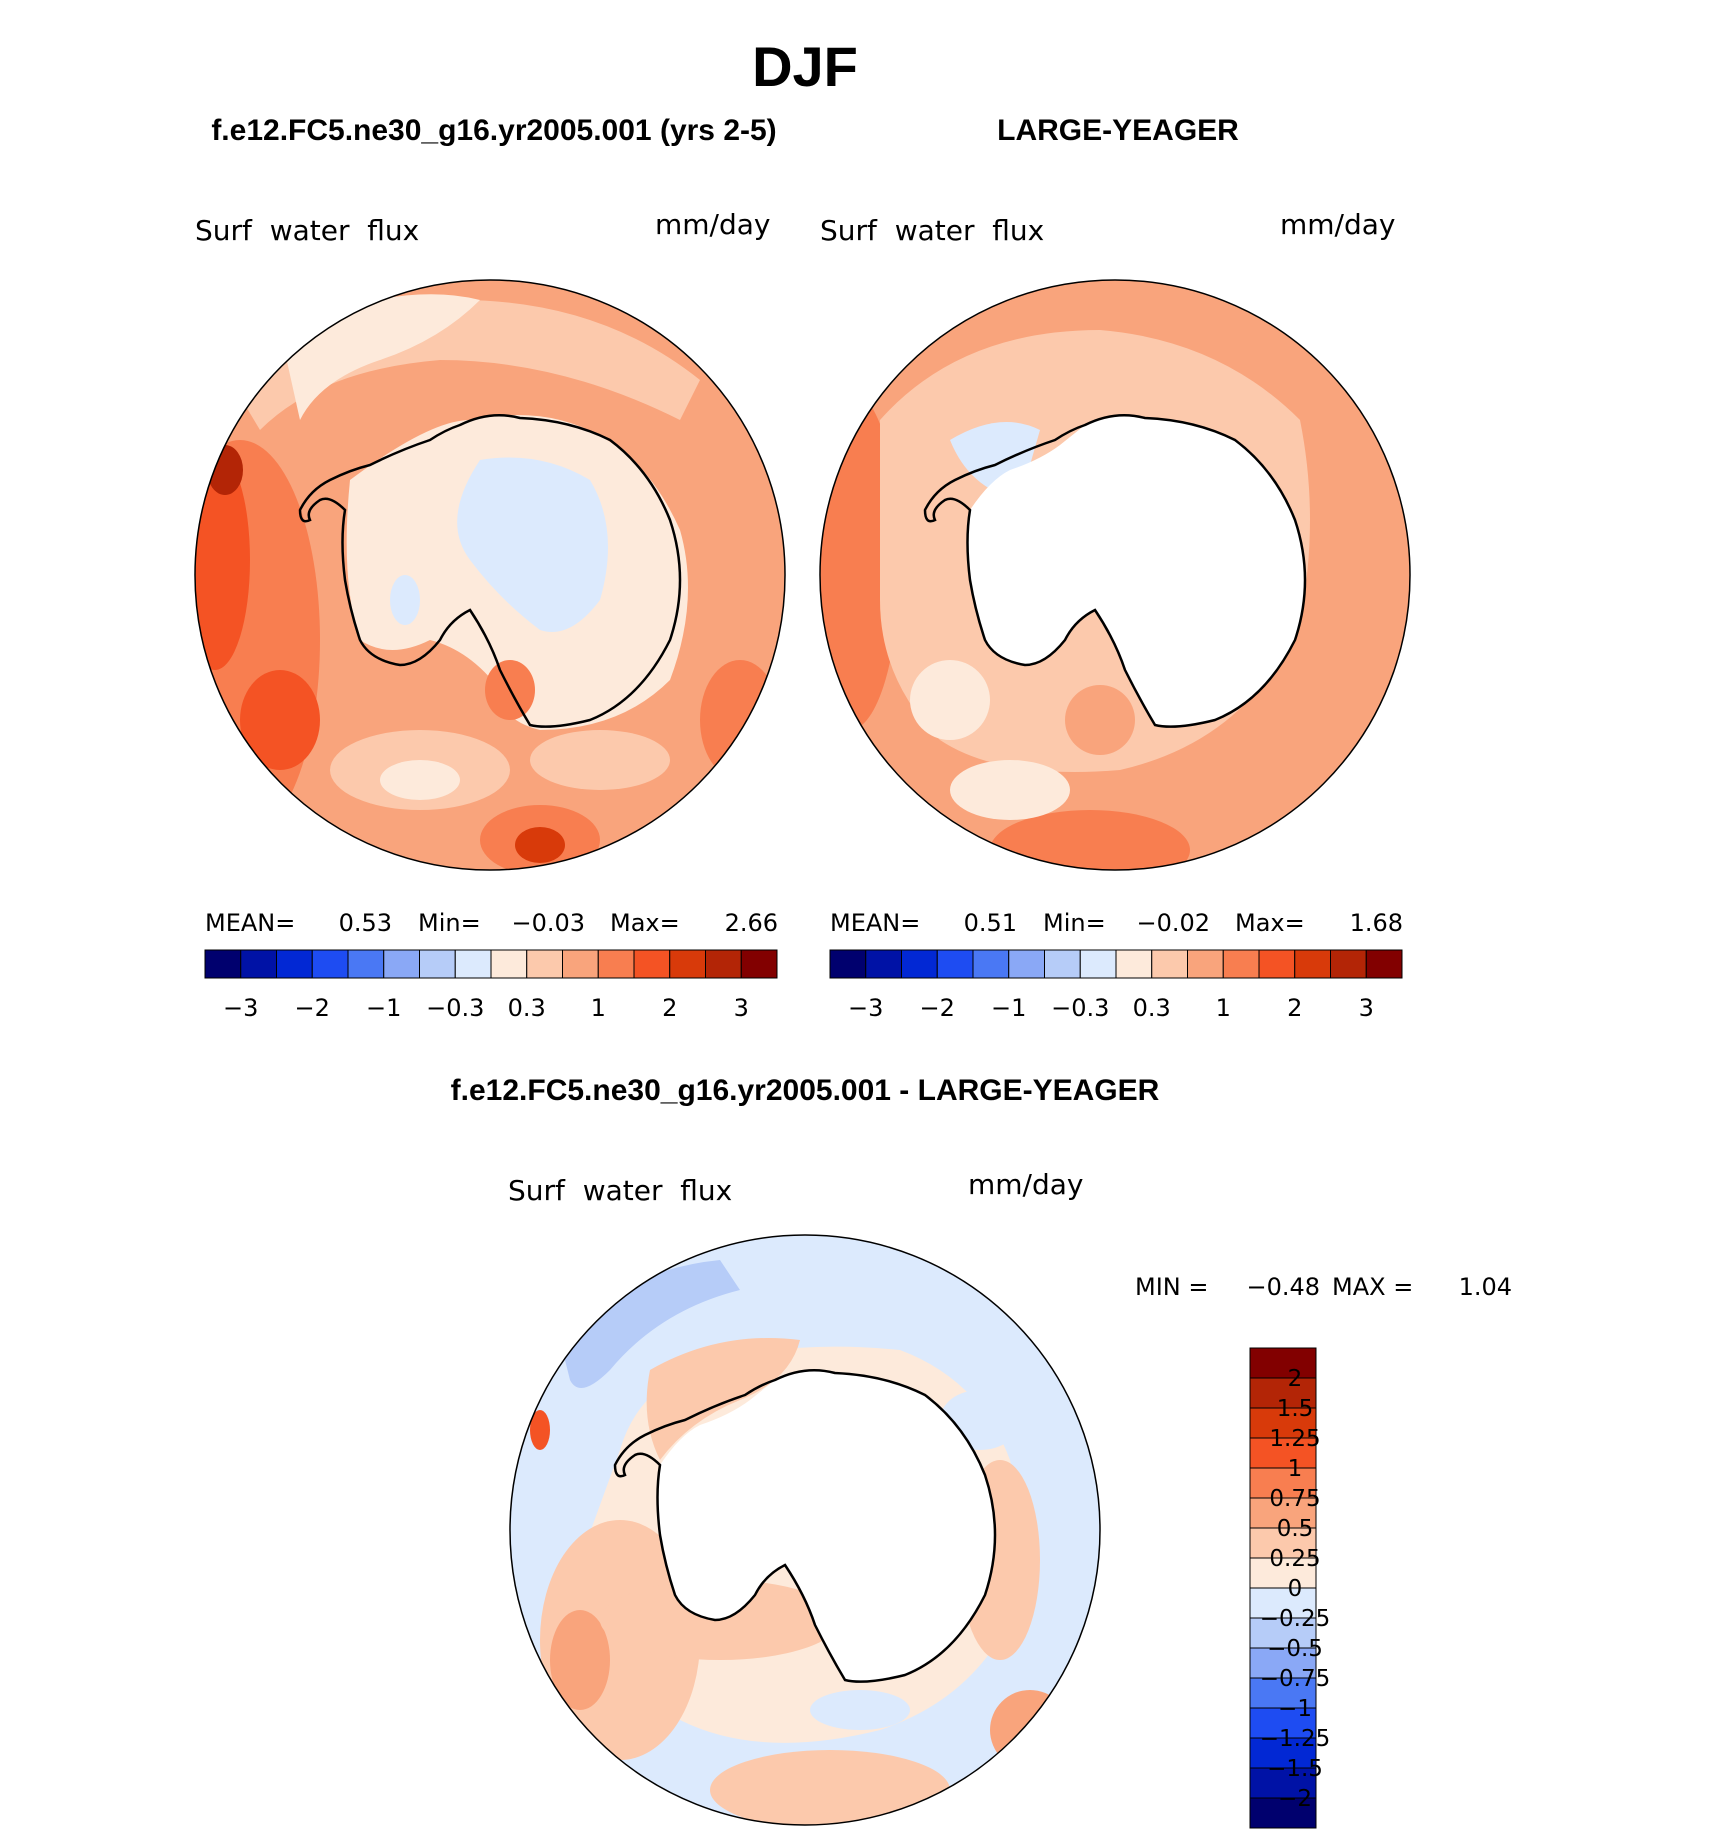  I want to click on right-map, so click(1115, 575).